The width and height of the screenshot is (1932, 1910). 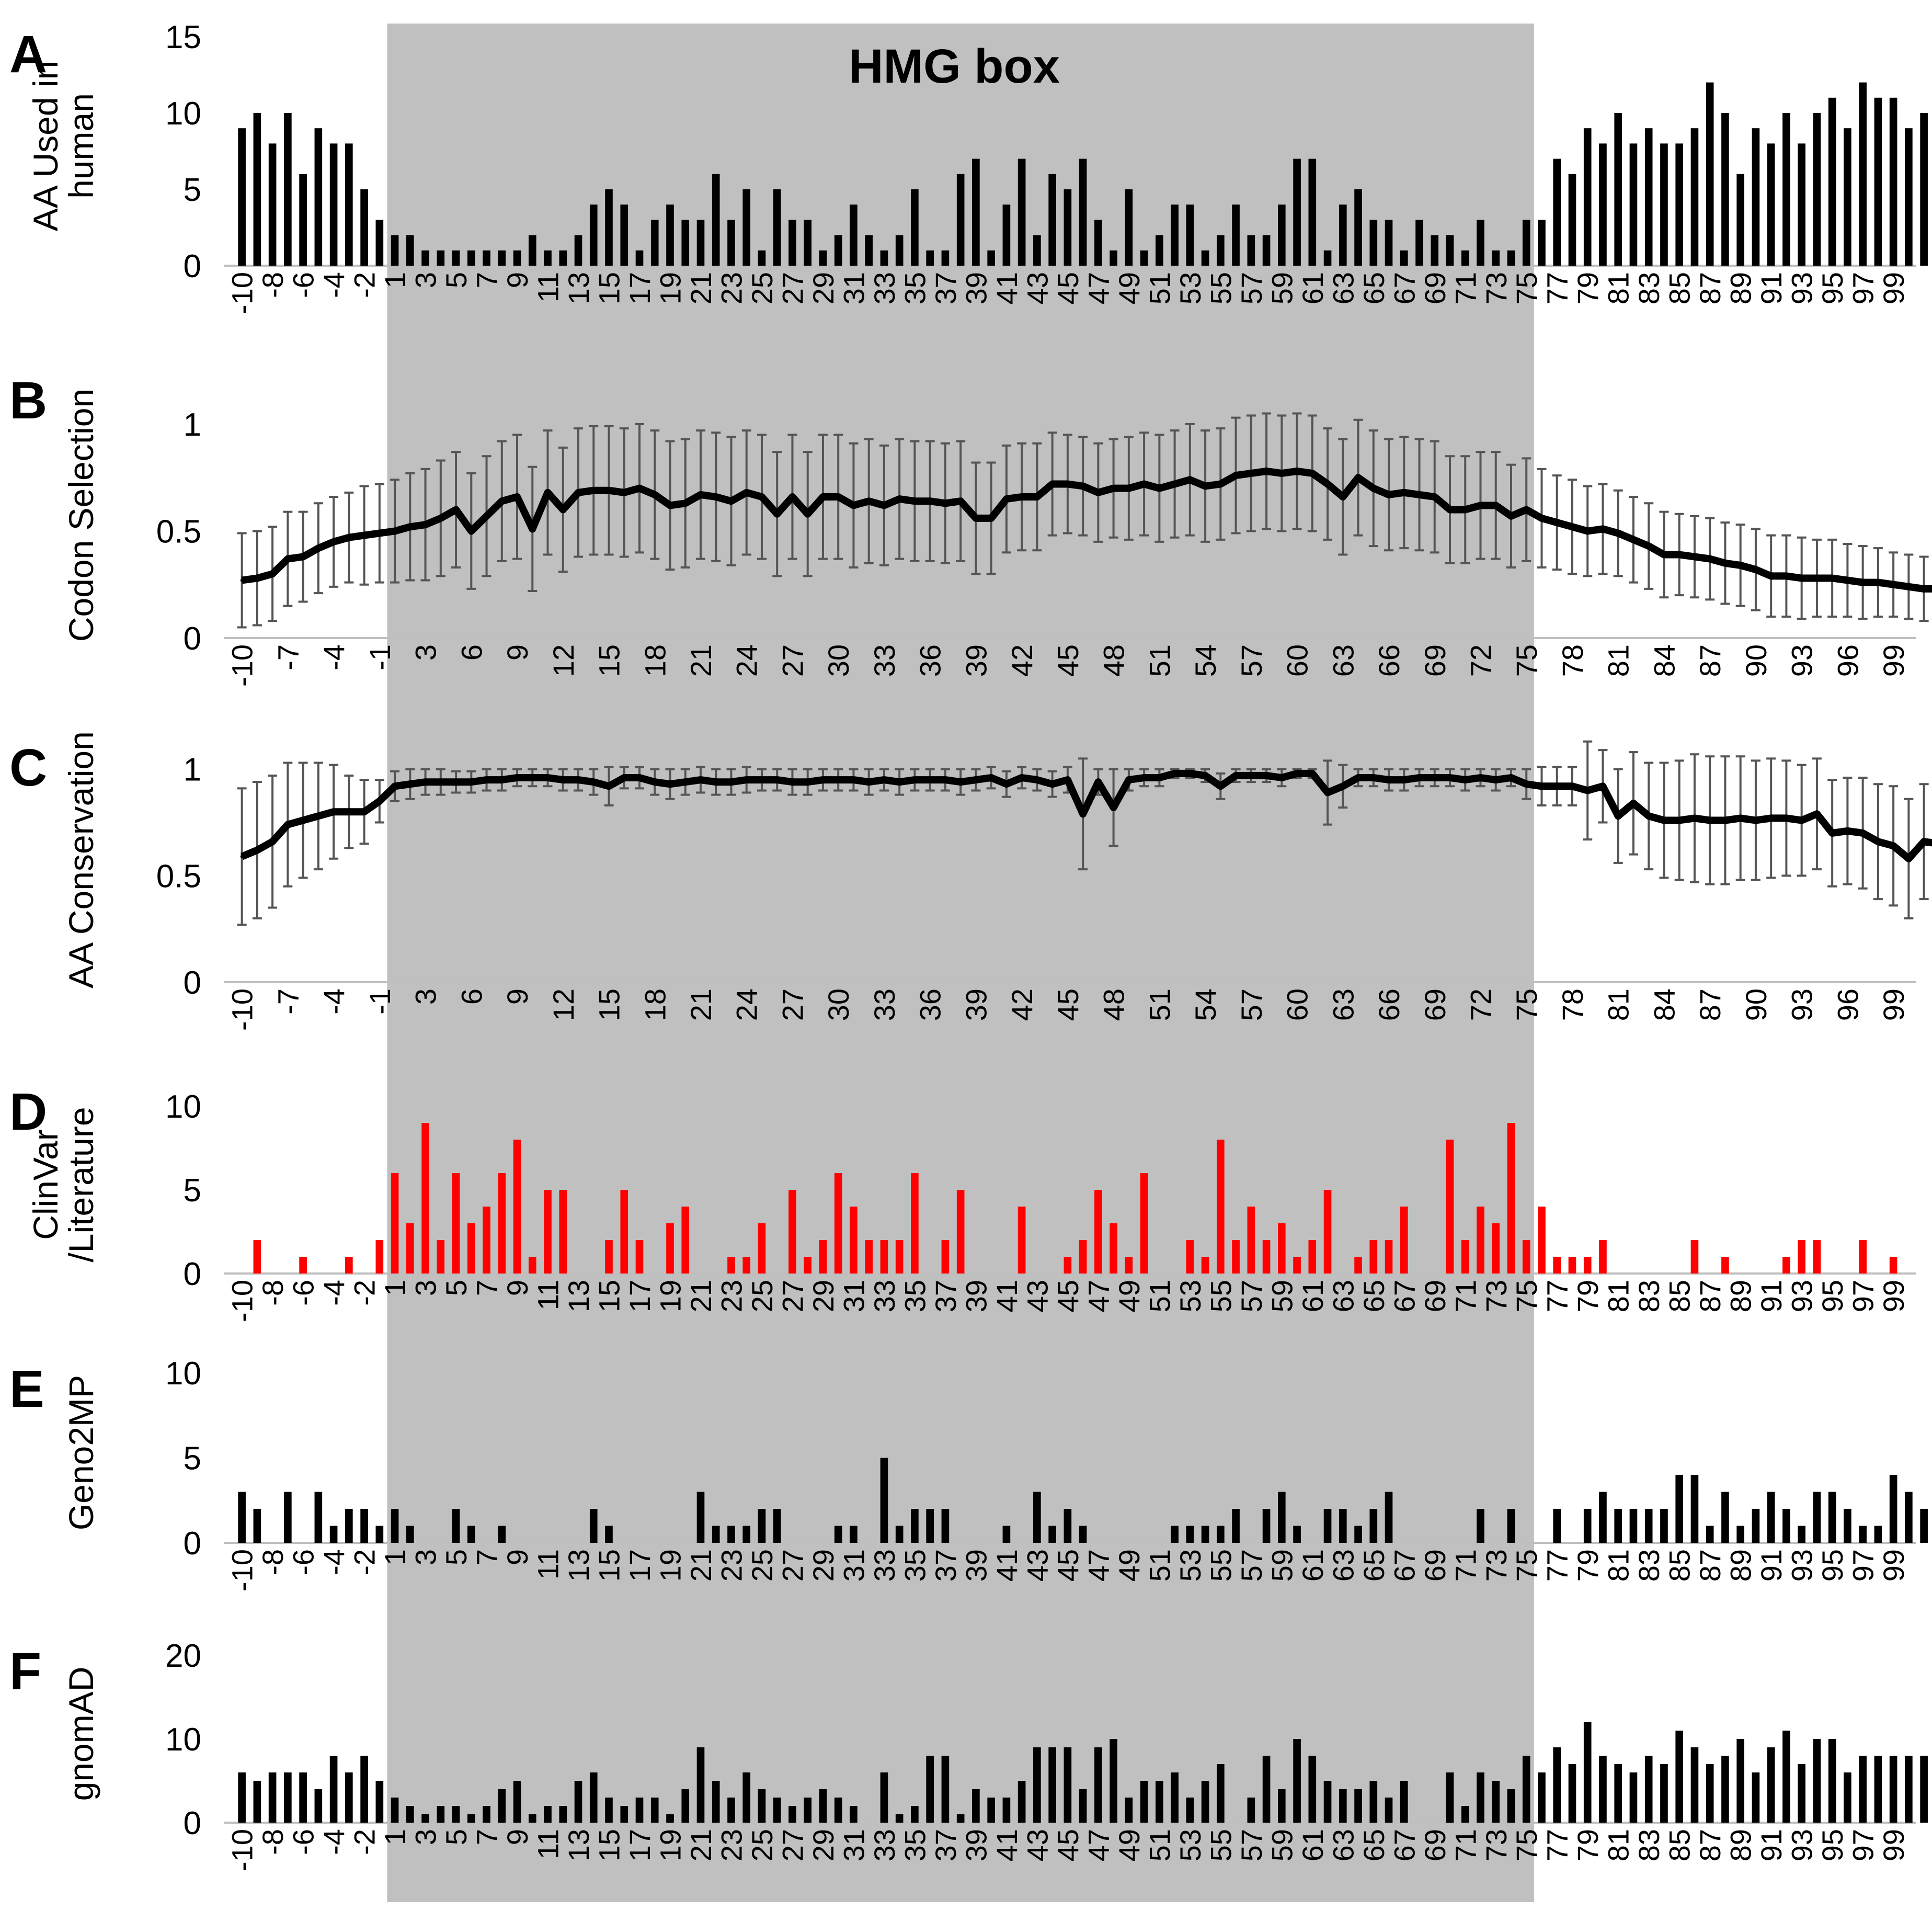 What do you see at coordinates (456, 1288) in the screenshot?
I see `x-tick-label-D: 5` at bounding box center [456, 1288].